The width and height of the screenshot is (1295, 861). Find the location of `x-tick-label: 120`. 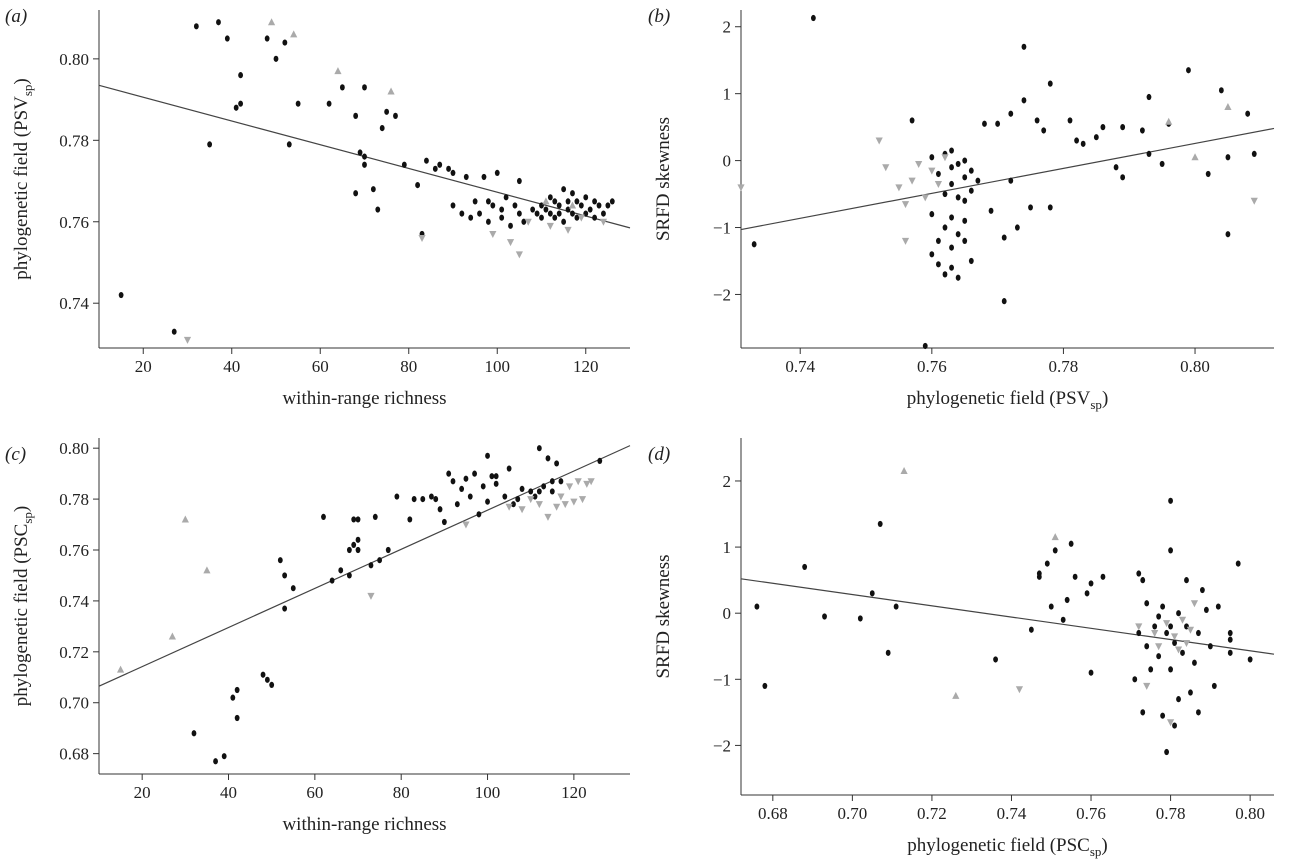

x-tick-label: 120 is located at coordinates (574, 792).